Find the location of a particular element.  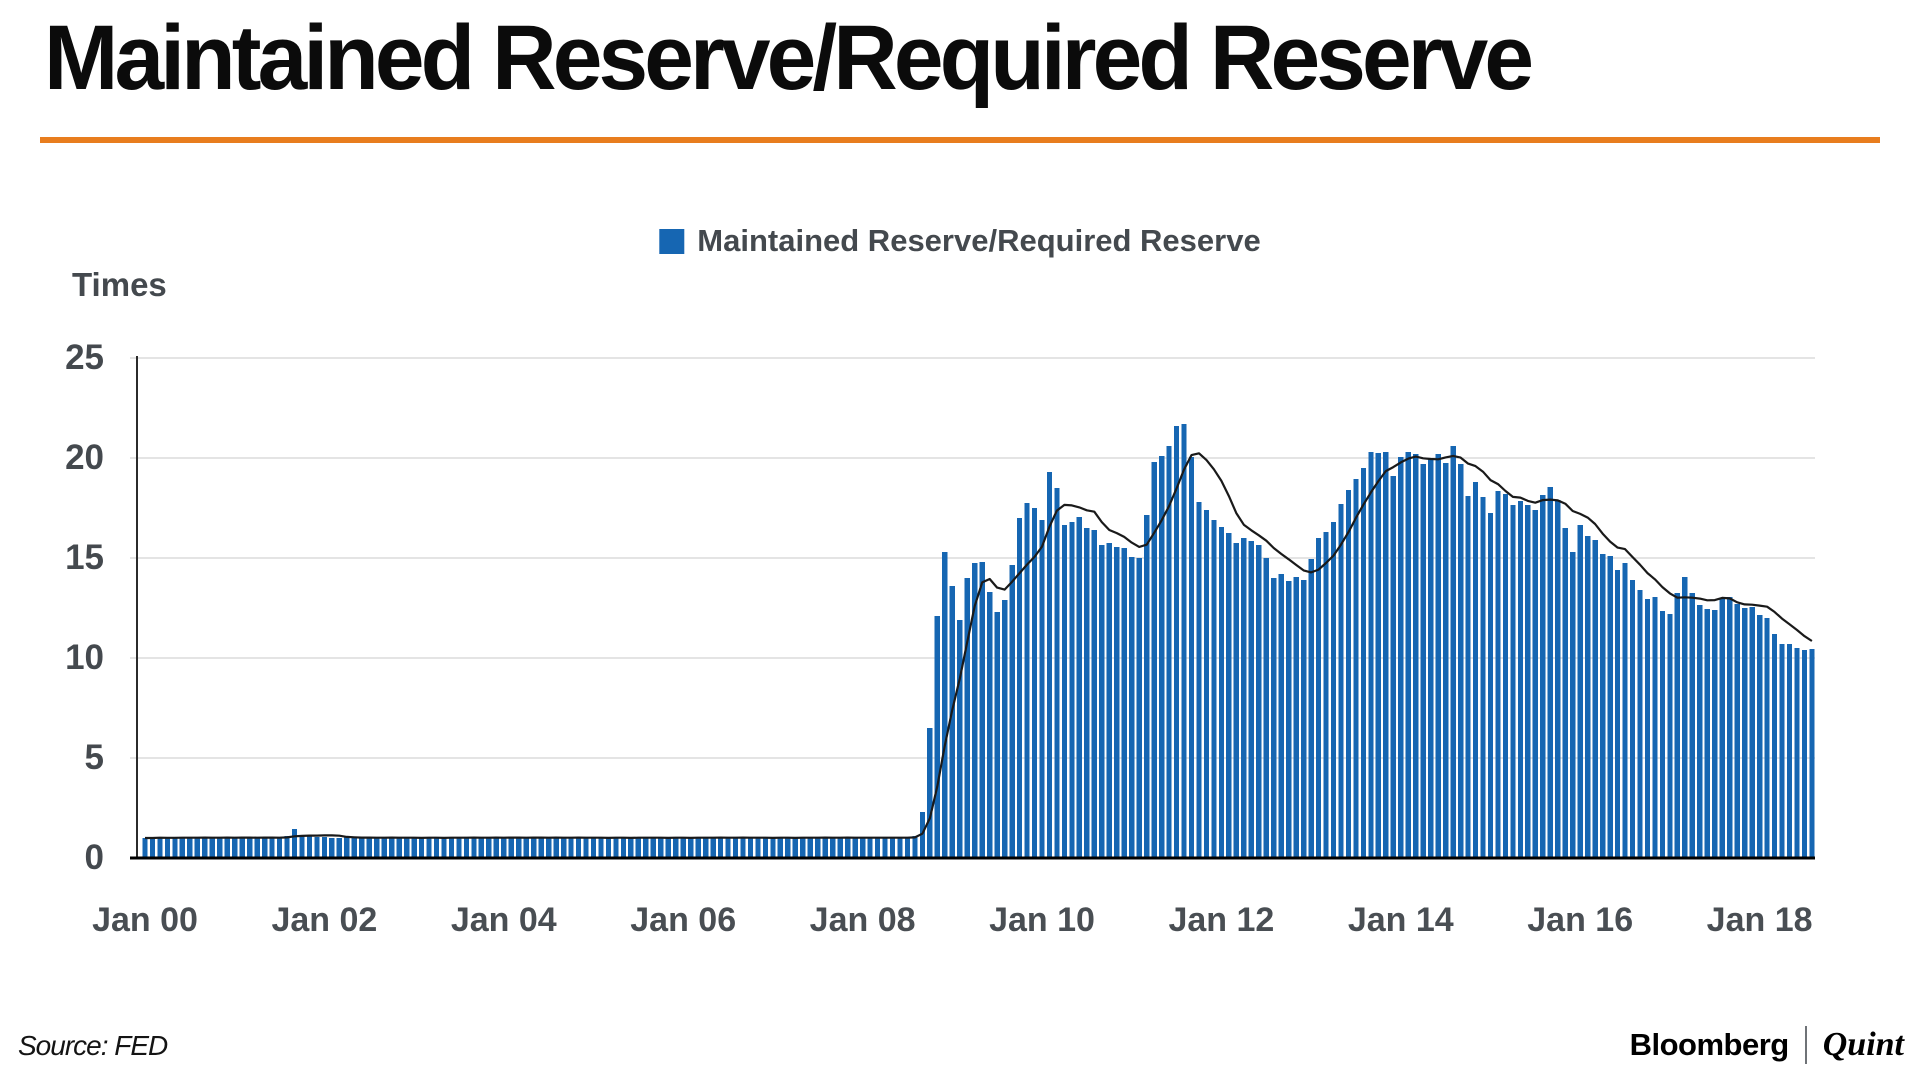

y-tick-label: 5 is located at coordinates (94, 757).